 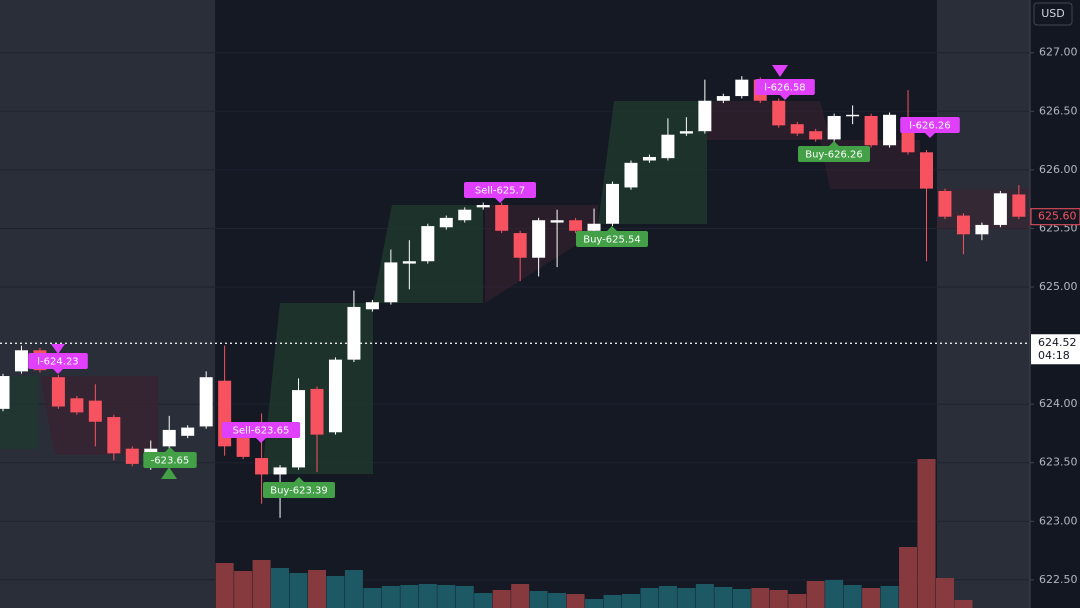 What do you see at coordinates (1057, 342) in the screenshot?
I see `crosshair-price: 624.52` at bounding box center [1057, 342].